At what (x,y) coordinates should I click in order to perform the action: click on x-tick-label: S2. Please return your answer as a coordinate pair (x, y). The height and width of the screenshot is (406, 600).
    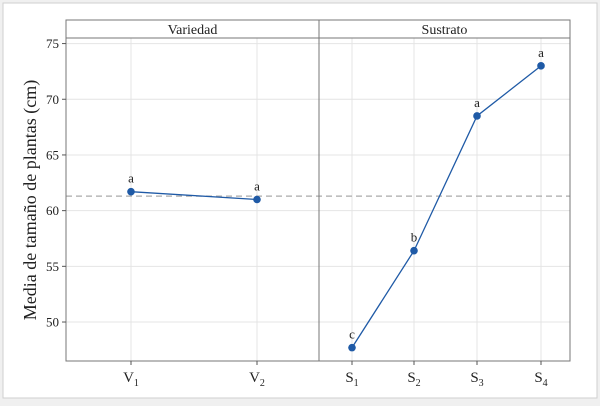
    Looking at the image, I should click on (413, 379).